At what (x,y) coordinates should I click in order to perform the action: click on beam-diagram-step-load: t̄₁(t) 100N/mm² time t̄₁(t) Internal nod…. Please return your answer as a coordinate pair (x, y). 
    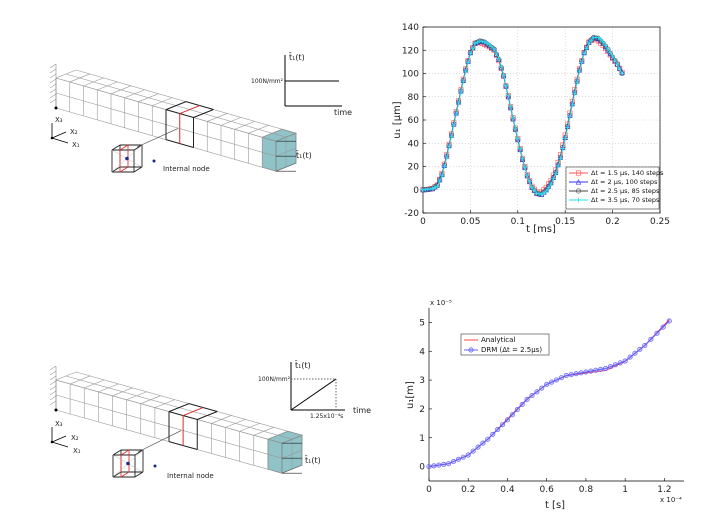
    Looking at the image, I should click on (200, 112).